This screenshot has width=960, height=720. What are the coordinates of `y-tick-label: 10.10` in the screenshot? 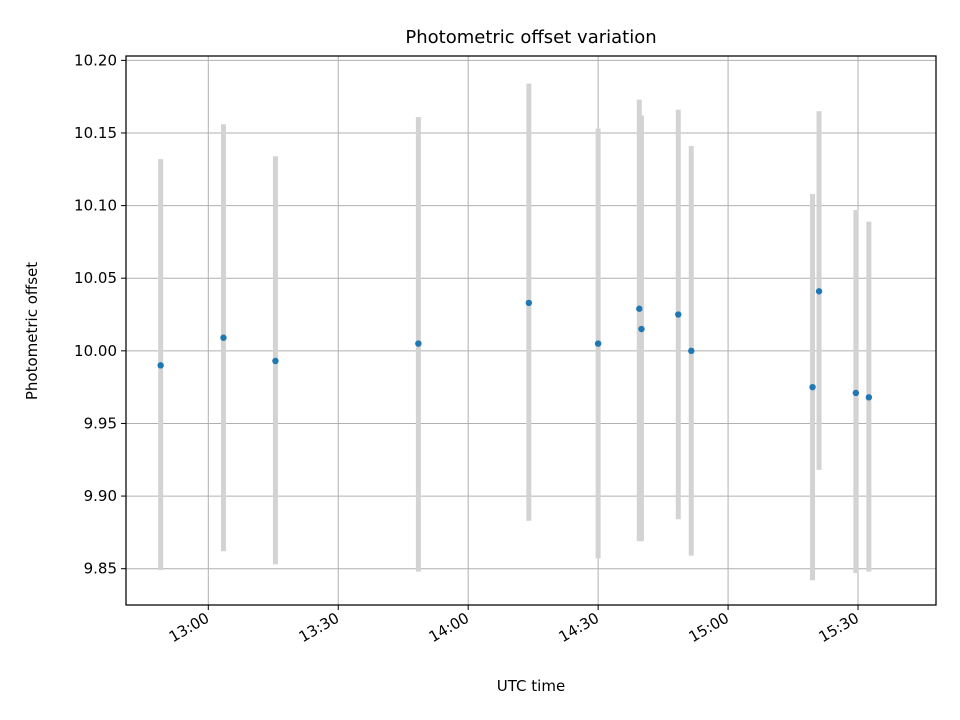 It's located at (95, 206).